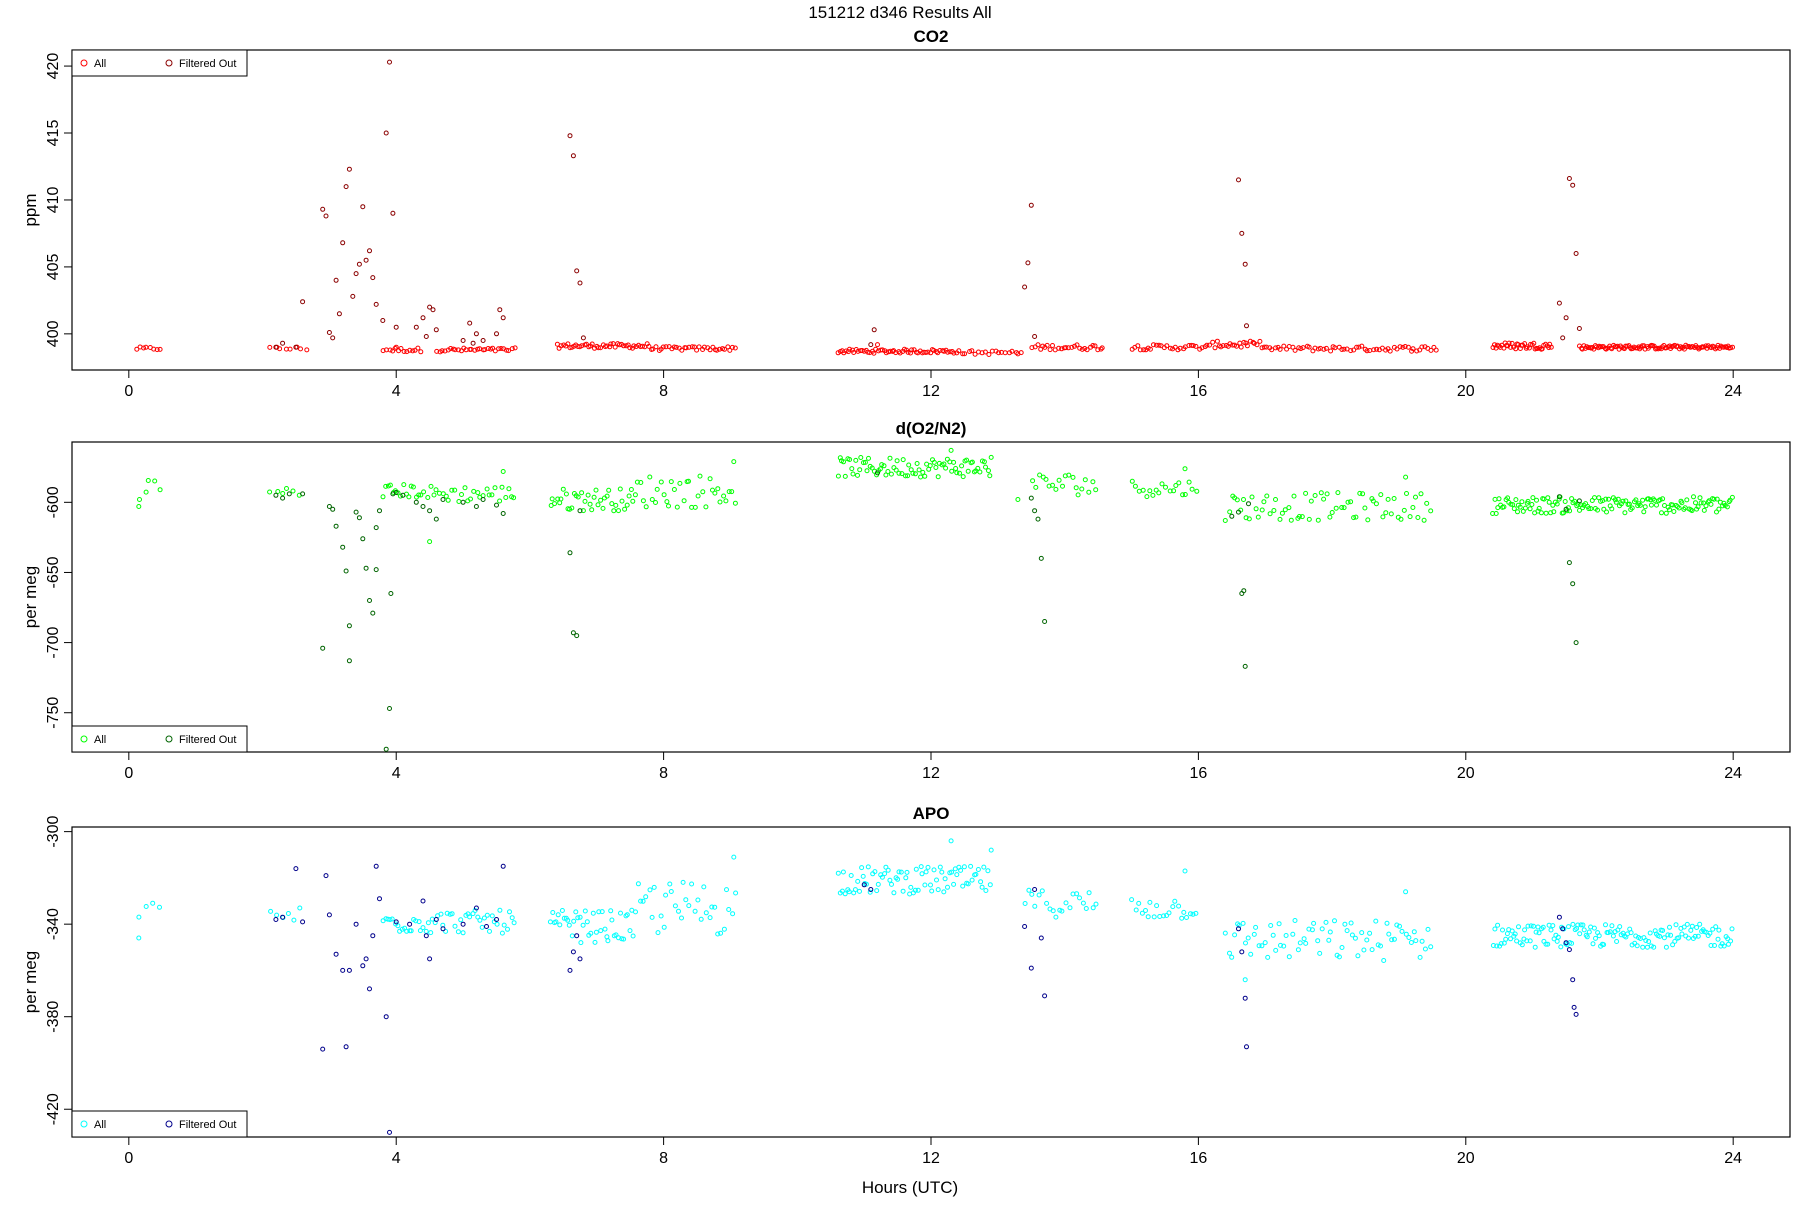 The width and height of the screenshot is (1800, 1205). I want to click on x-tick-label: 24, so click(1733, 391).